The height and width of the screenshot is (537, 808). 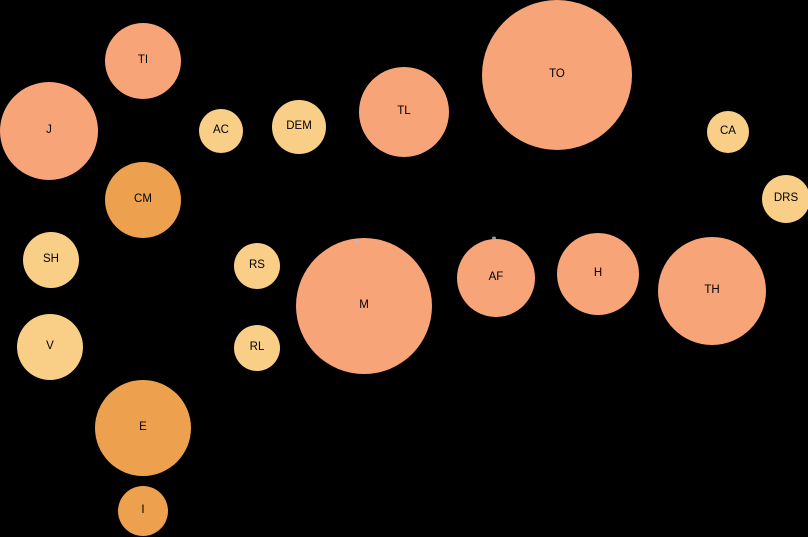 I want to click on bubble-to: TO, so click(x=557, y=75).